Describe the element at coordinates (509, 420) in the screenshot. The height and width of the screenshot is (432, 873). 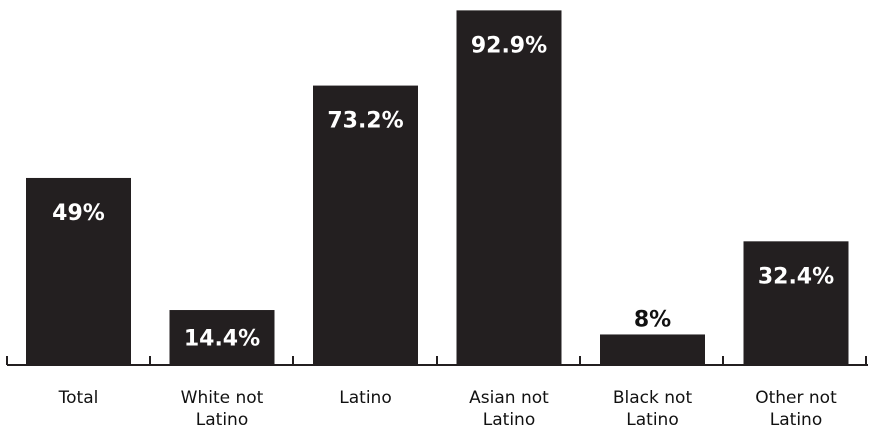
I see `category-label-3-line-1: Latino` at that location.